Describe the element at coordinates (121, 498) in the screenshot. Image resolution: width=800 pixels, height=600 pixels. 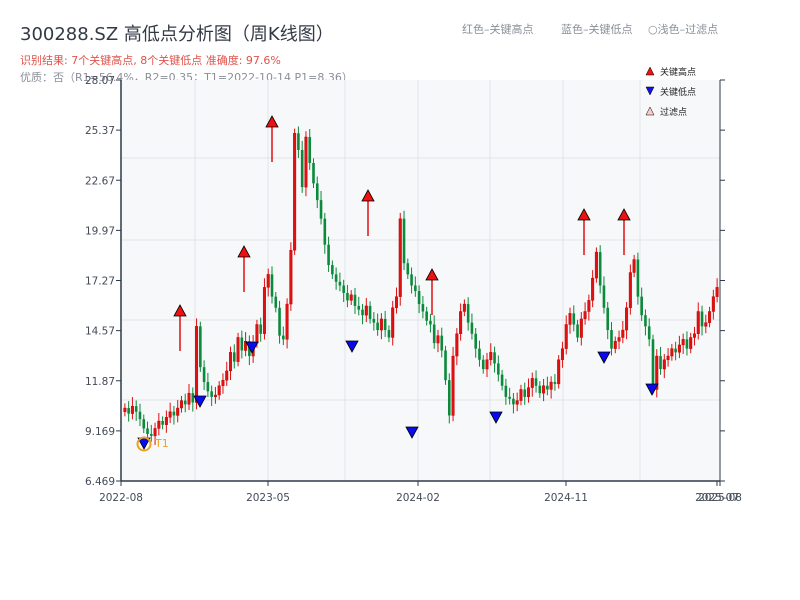
I see `x-tick-label: 2022-08` at that location.